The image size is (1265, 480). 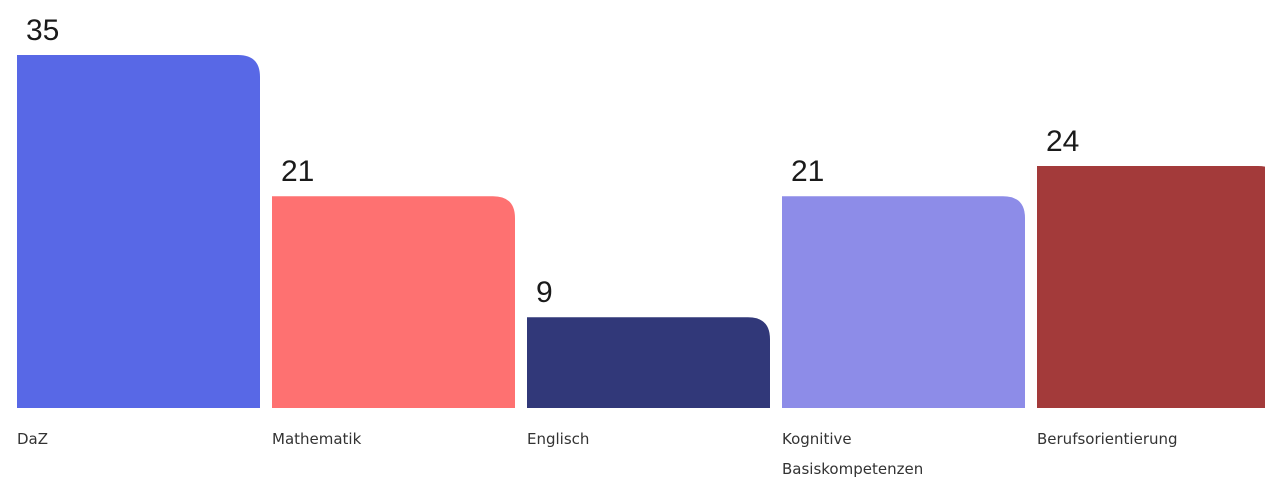 I want to click on value-label-1: 21, so click(x=297, y=171).